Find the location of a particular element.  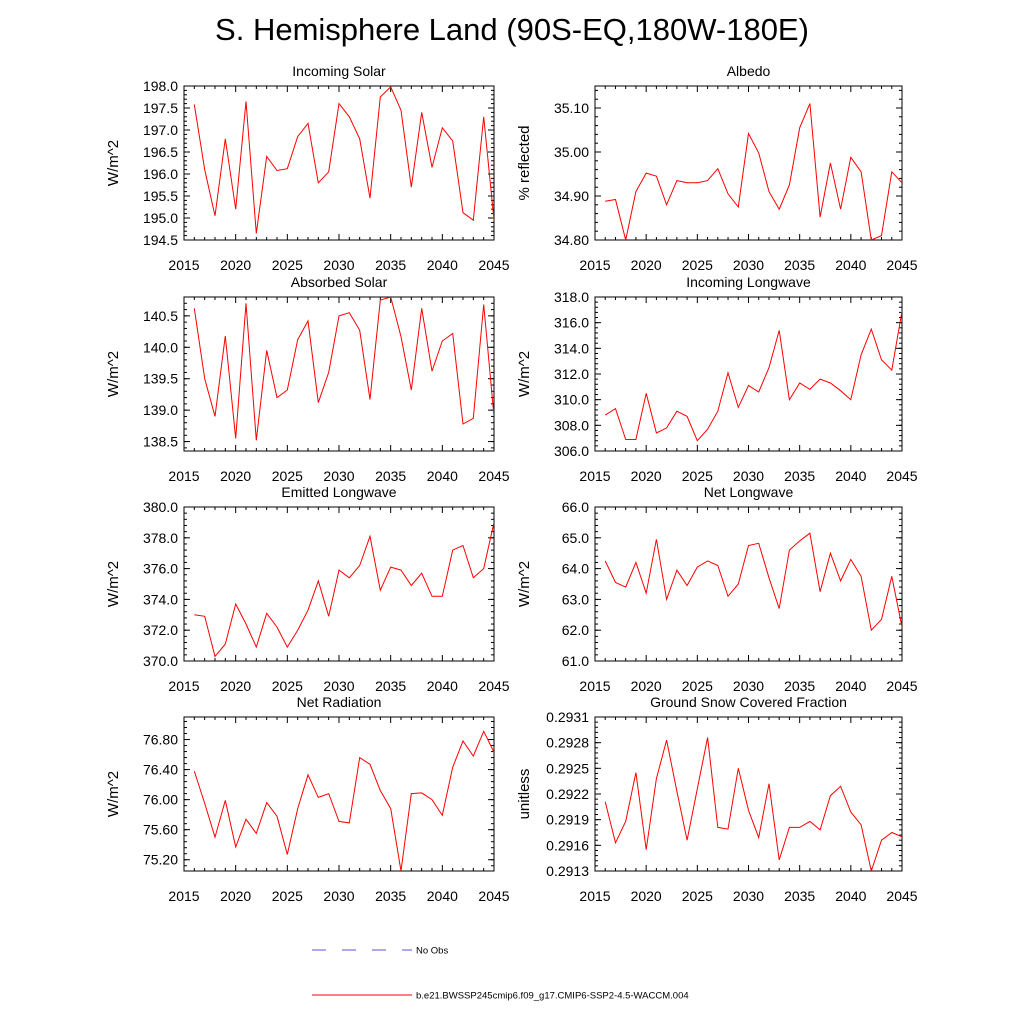

y-tick-label: 380.0 is located at coordinates (160, 507).